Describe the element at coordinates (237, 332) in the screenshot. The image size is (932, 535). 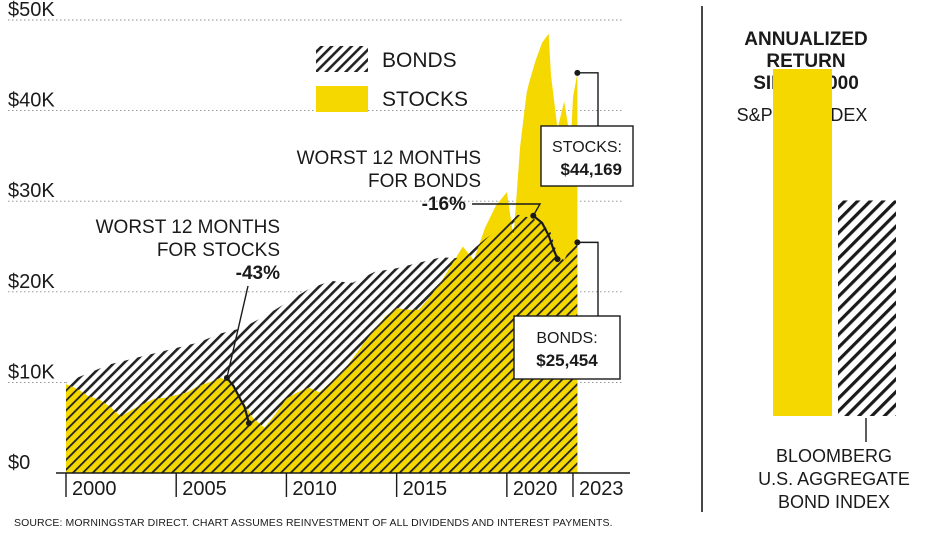
I see `annotation-stocks-leader` at that location.